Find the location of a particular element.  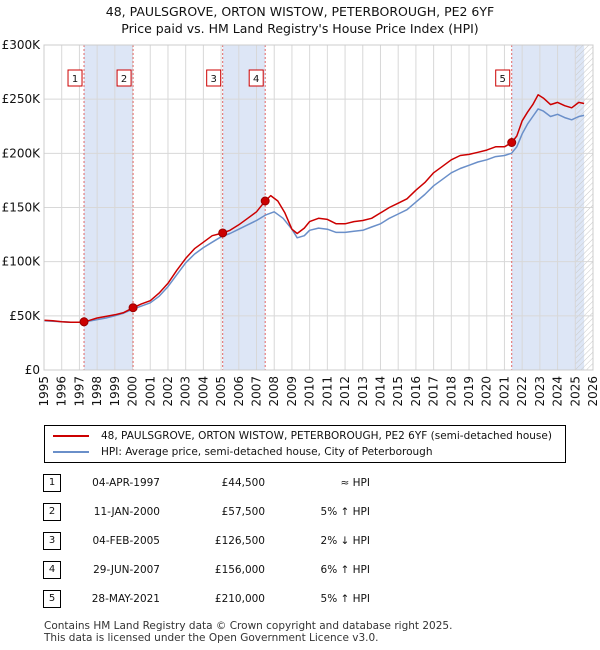

sale-row: 3 04-FEB-2005 £126,500 2% ↓ HPI is located at coordinates (300, 542).